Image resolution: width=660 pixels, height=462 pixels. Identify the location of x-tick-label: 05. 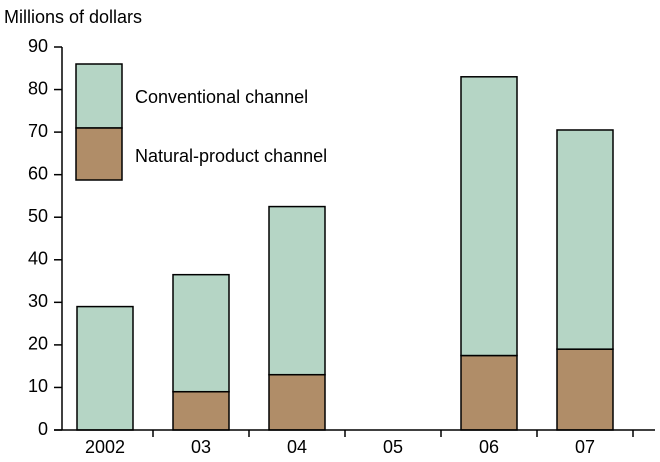
(393, 447).